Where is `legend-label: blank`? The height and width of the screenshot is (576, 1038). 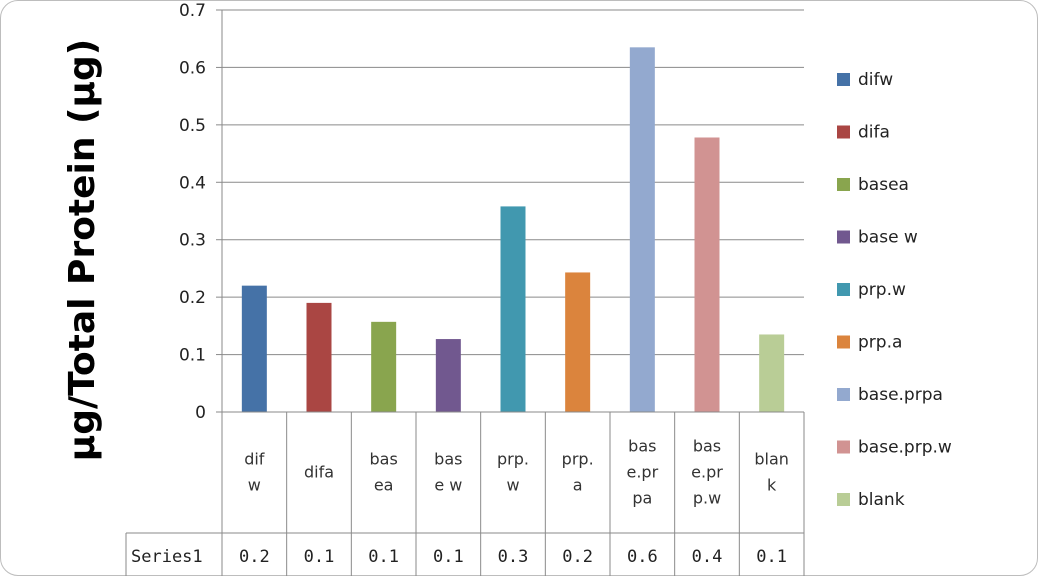
legend-label: blank is located at coordinates (881, 500).